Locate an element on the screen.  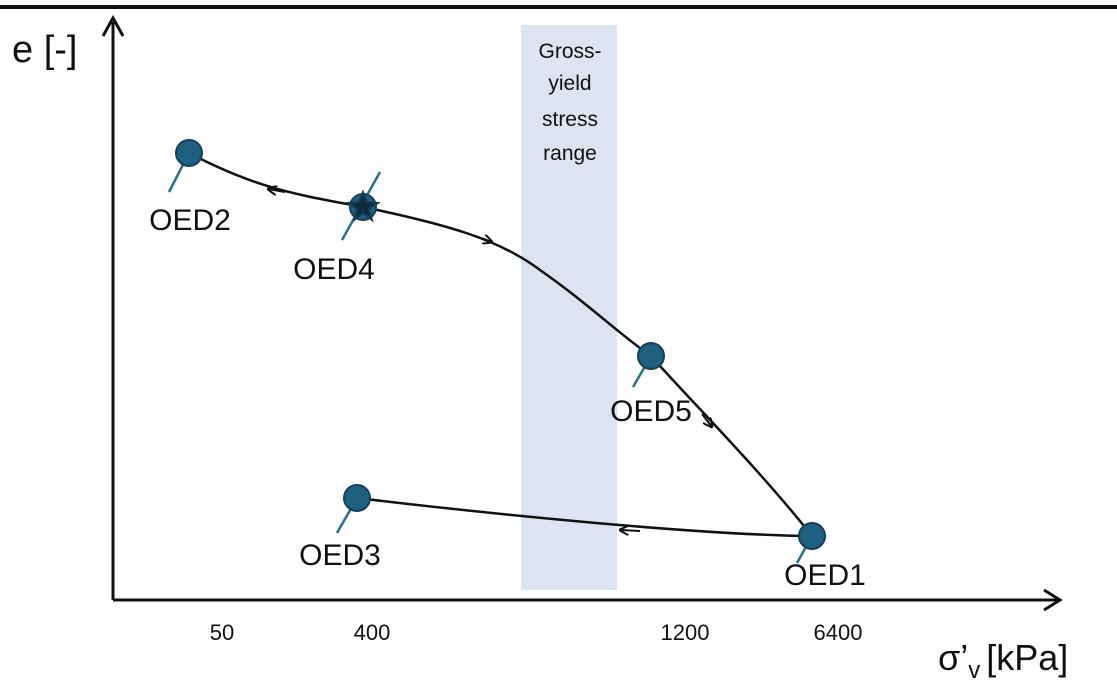
point-label: OED5 is located at coordinates (651, 411).